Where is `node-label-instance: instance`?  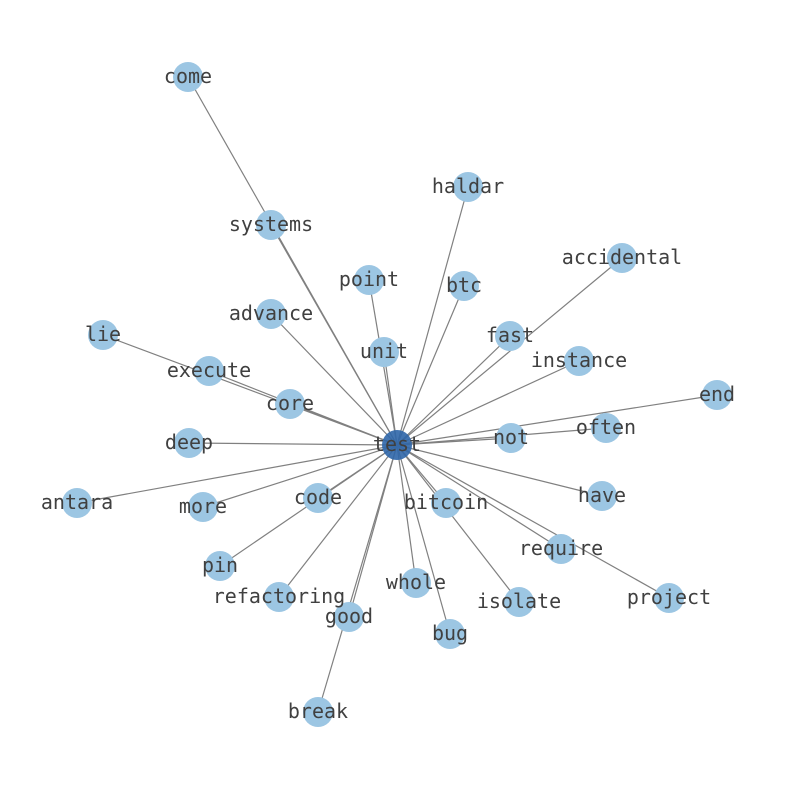 node-label-instance: instance is located at coordinates (579, 360).